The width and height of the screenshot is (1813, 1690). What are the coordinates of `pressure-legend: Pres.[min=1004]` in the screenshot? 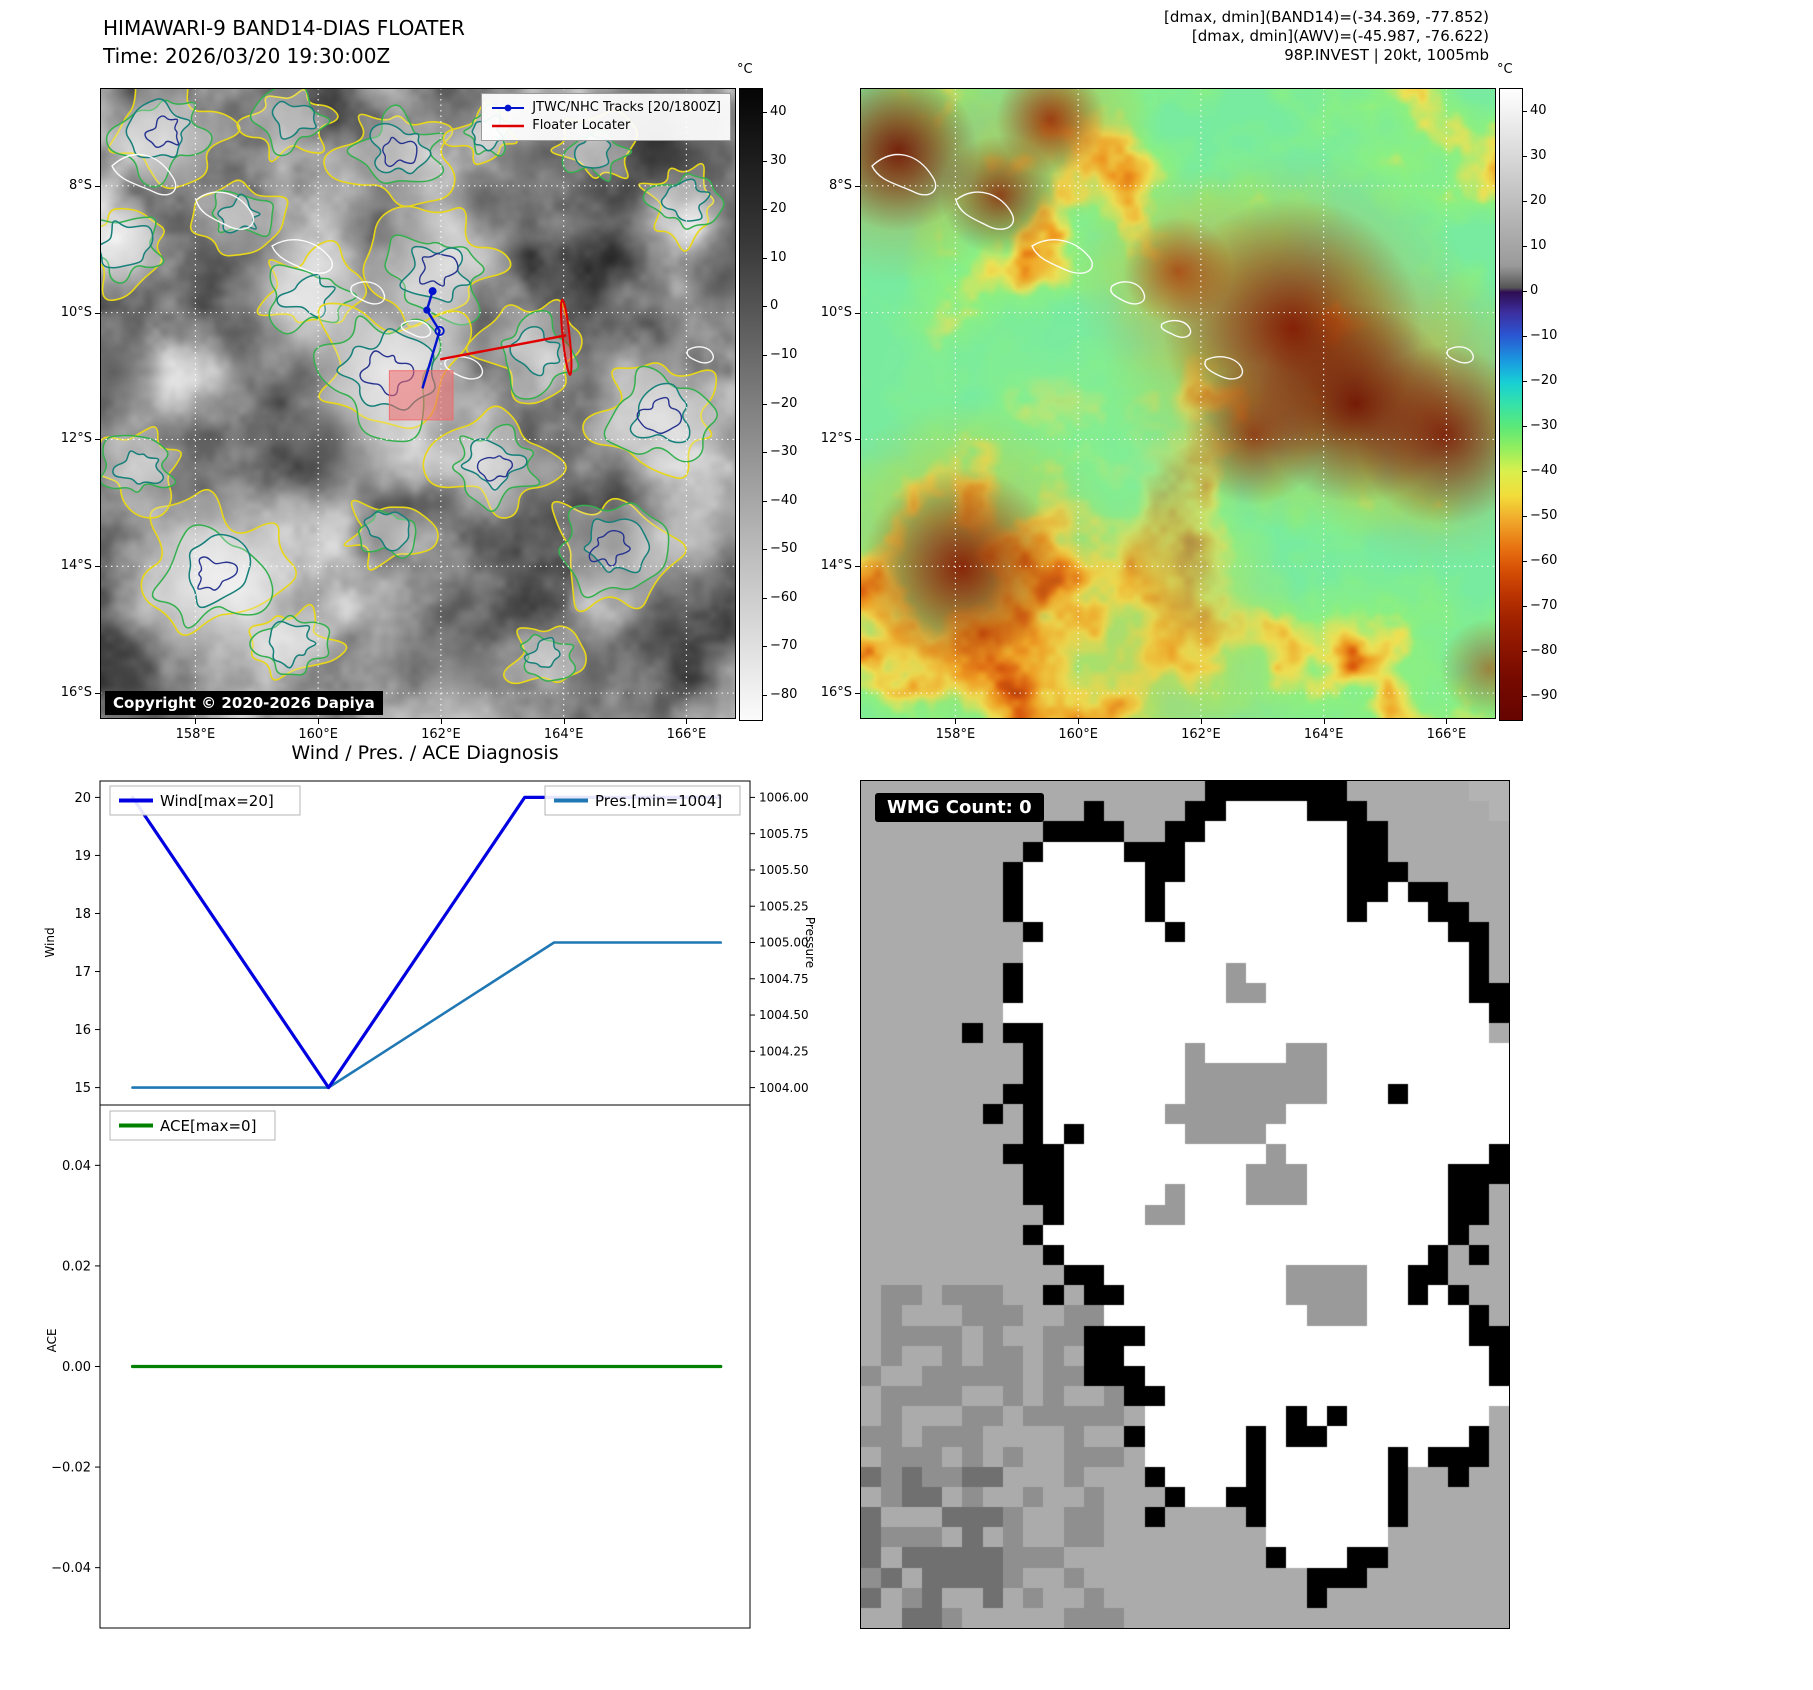 It's located at (642, 800).